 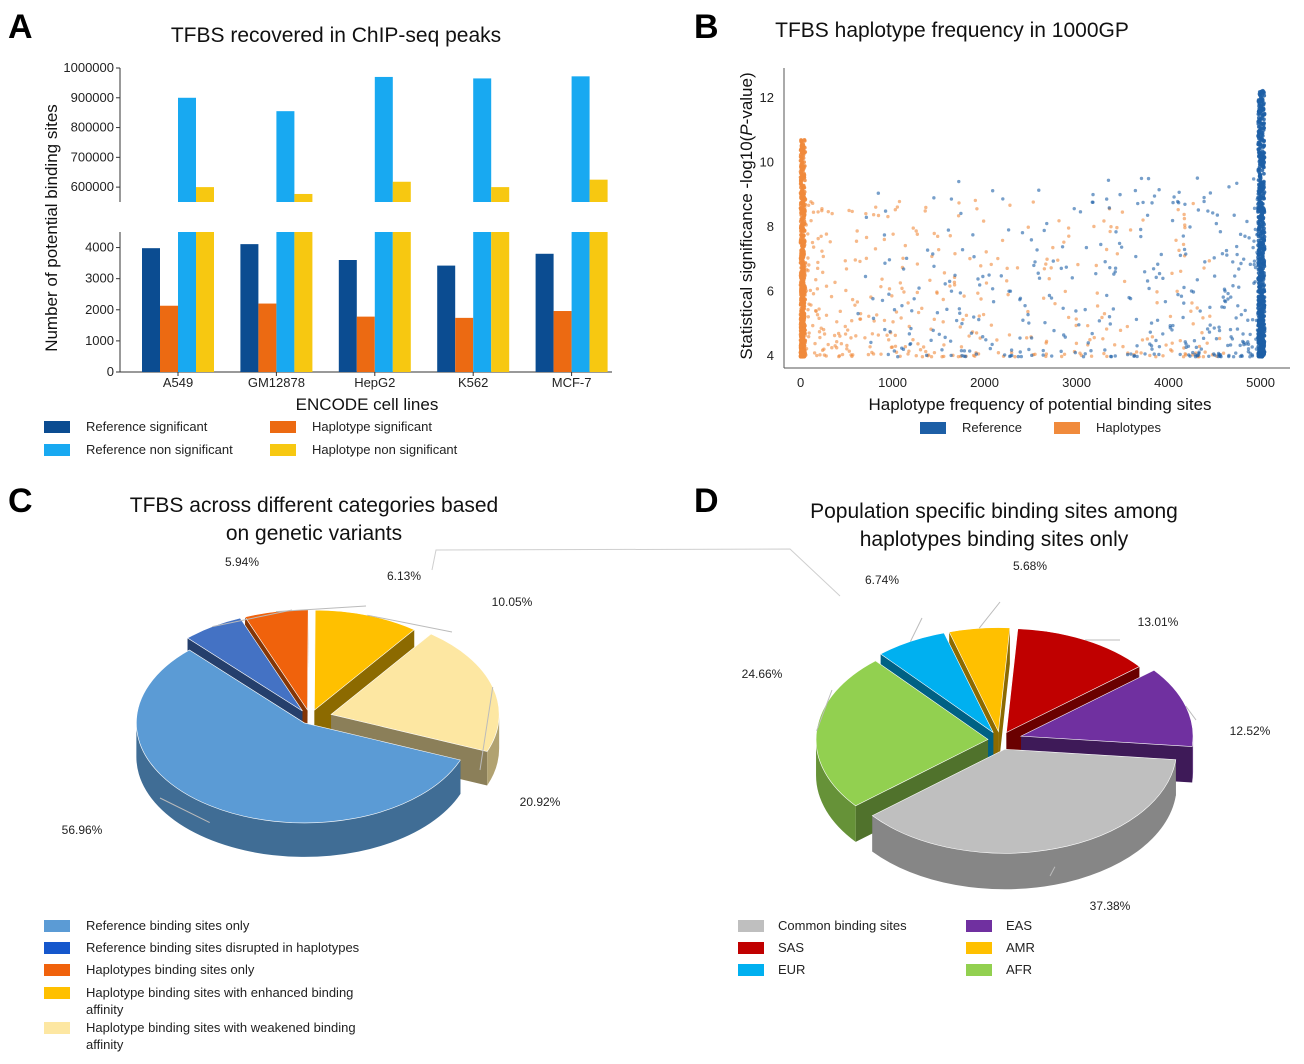 What do you see at coordinates (372, 426) in the screenshot?
I see `panel-a-legend-label: Haplotype significant` at bounding box center [372, 426].